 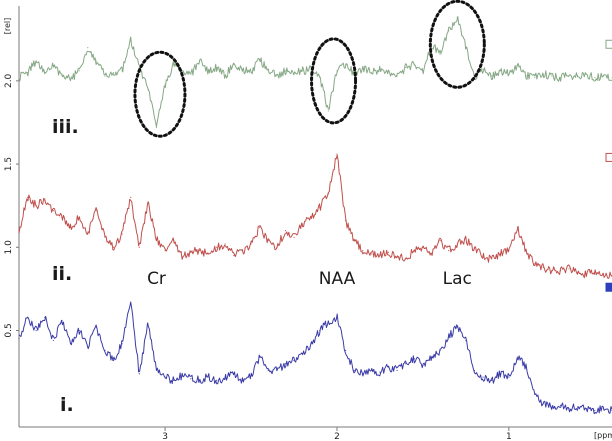 I want to click on peak-label-cr: Cr, so click(x=156, y=279).